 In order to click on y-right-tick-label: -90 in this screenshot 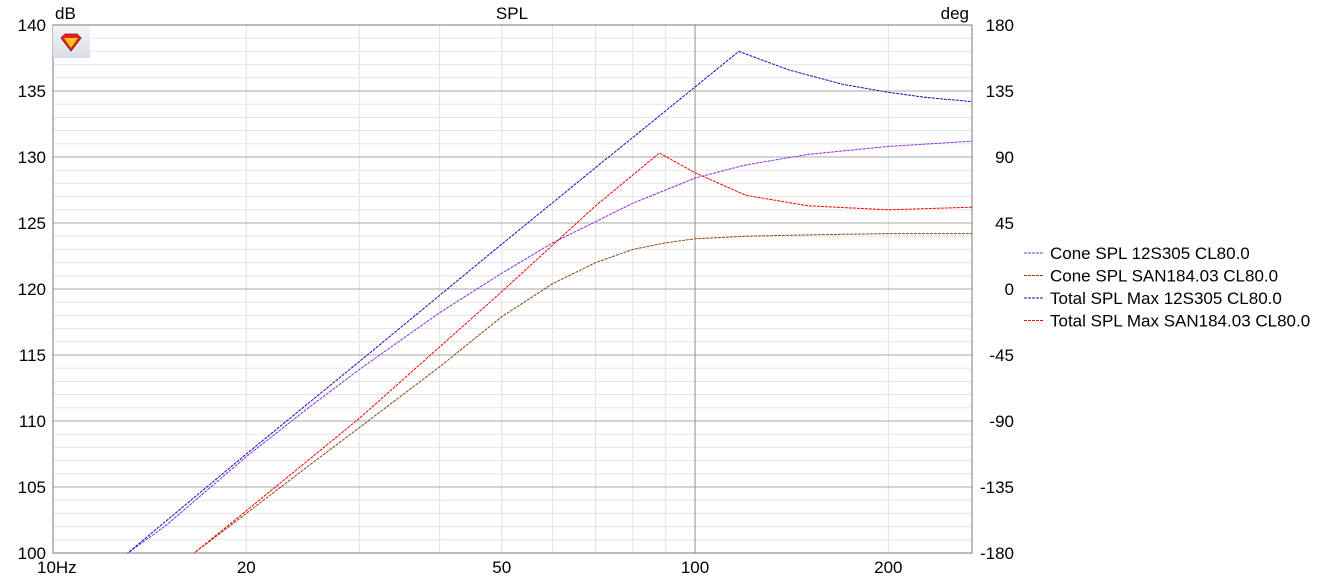, I will do `click(1001, 421)`.